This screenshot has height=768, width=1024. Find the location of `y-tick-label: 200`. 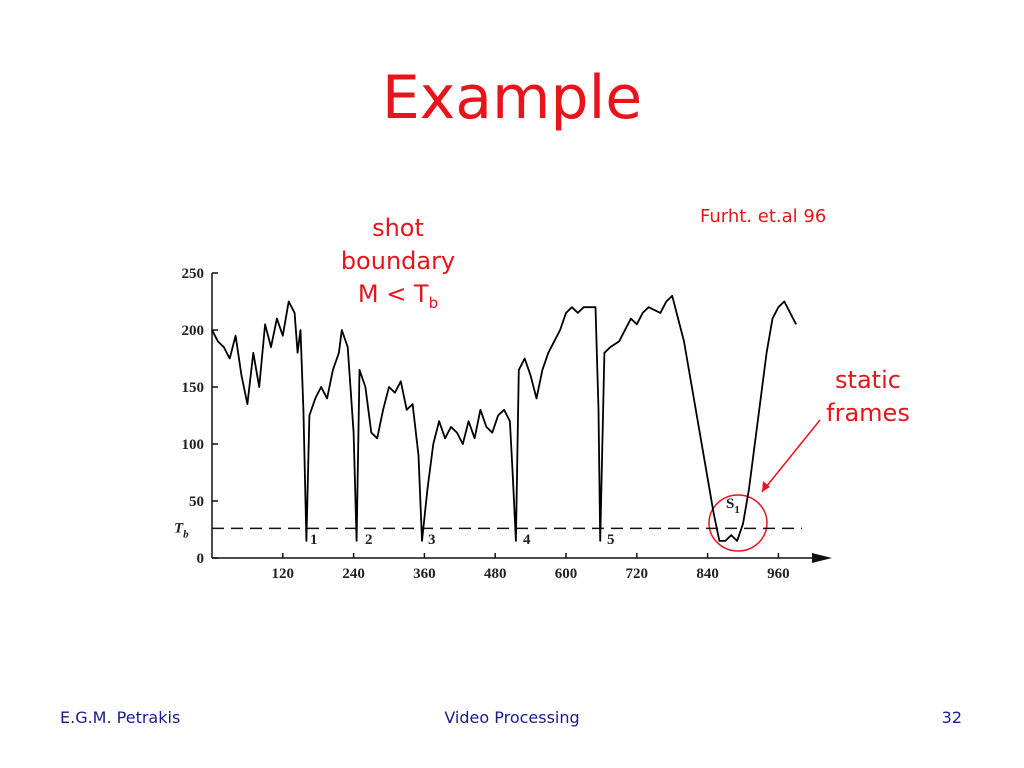

y-tick-label: 200 is located at coordinates (193, 331).